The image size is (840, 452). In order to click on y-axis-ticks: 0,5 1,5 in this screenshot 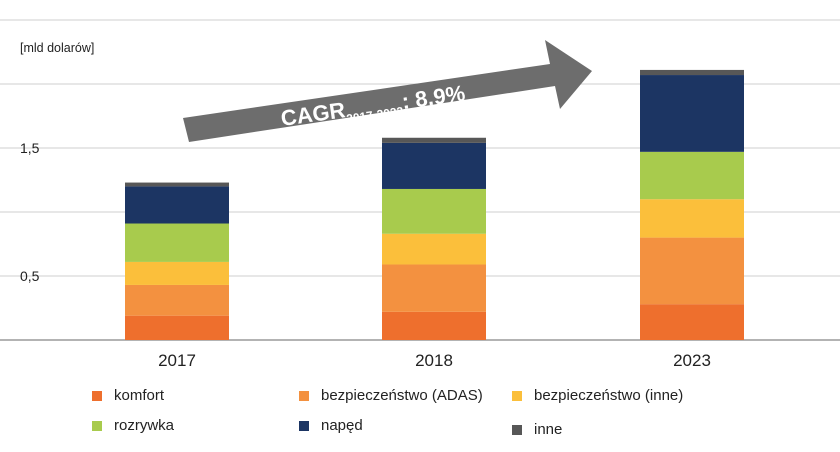, I will do `click(30, 212)`.